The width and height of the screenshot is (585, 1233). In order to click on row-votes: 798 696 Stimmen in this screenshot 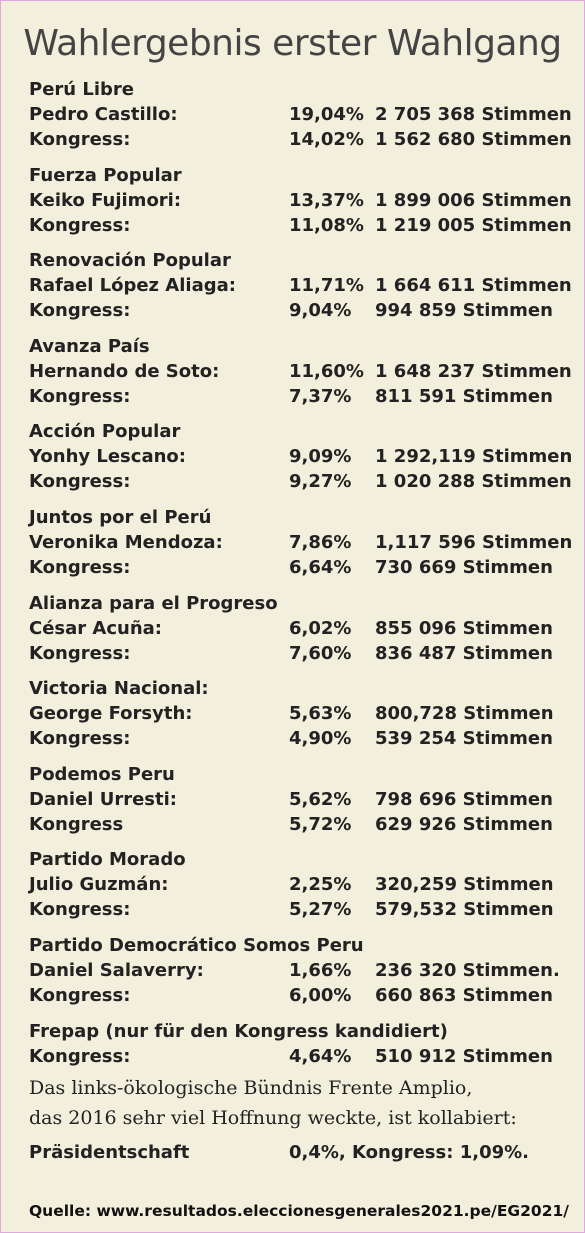, I will do `click(464, 799)`.